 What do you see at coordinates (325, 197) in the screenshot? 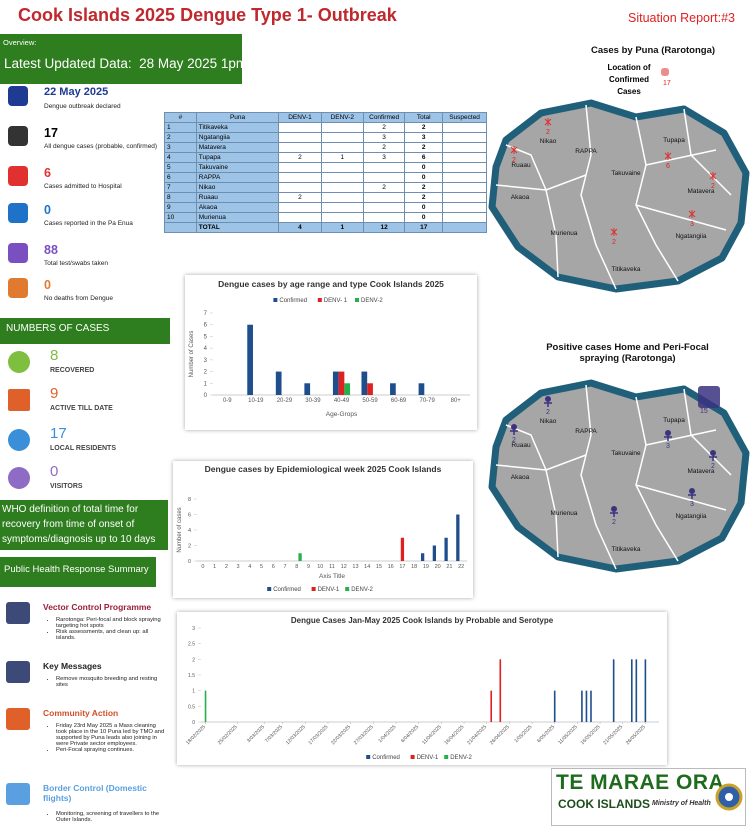
I see `table-row: 8 Ruaau 2 2` at bounding box center [325, 197].